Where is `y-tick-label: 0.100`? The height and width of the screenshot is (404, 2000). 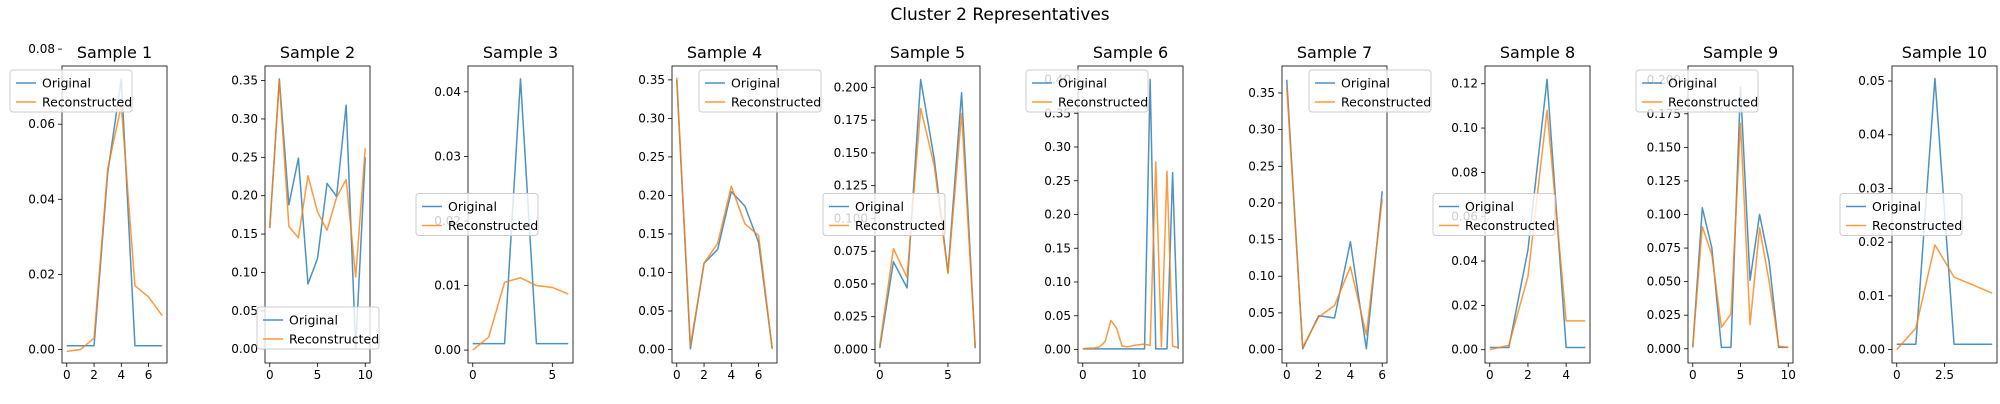 y-tick-label: 0.100 is located at coordinates (1664, 215).